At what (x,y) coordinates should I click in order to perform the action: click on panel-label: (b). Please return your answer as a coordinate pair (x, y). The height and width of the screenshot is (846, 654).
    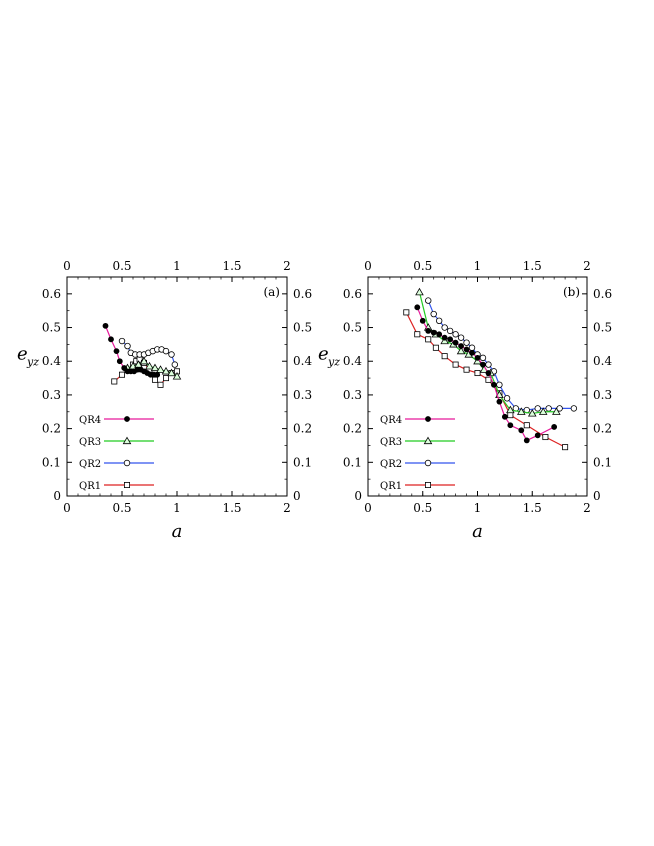
    Looking at the image, I should click on (571, 292).